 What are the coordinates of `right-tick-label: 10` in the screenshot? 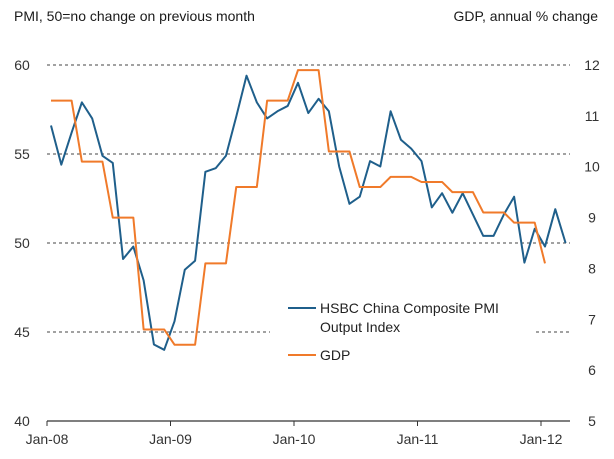 It's located at (592, 167).